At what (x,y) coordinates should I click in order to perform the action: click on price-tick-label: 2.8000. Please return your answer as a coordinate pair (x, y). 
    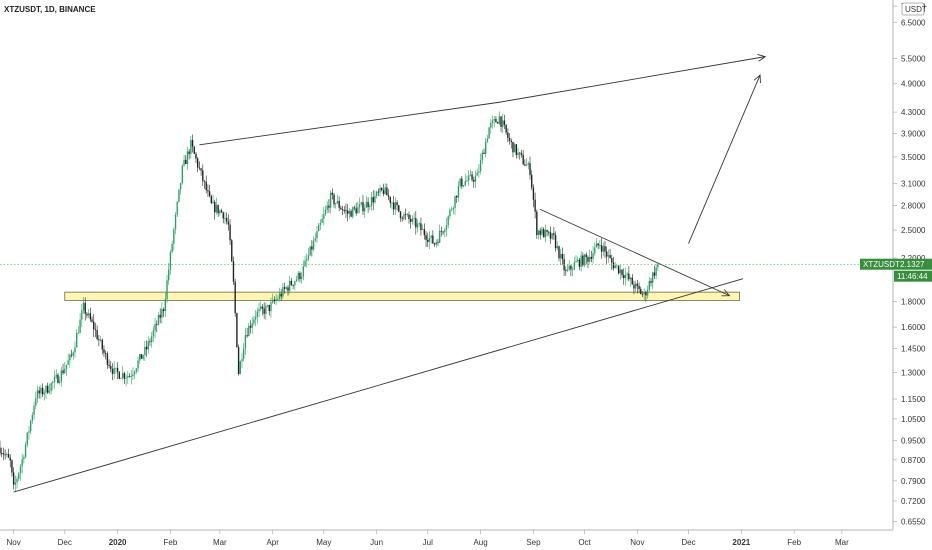
    Looking at the image, I should click on (913, 205).